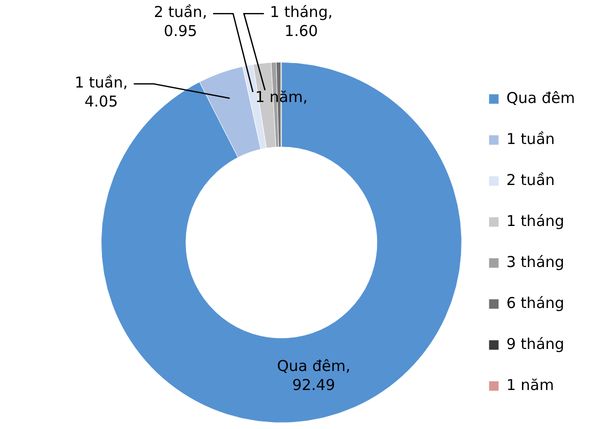 This screenshot has width=595, height=429. What do you see at coordinates (301, 21) in the screenshot?
I see `data-label: 1 tháng, 1.60` at bounding box center [301, 21].